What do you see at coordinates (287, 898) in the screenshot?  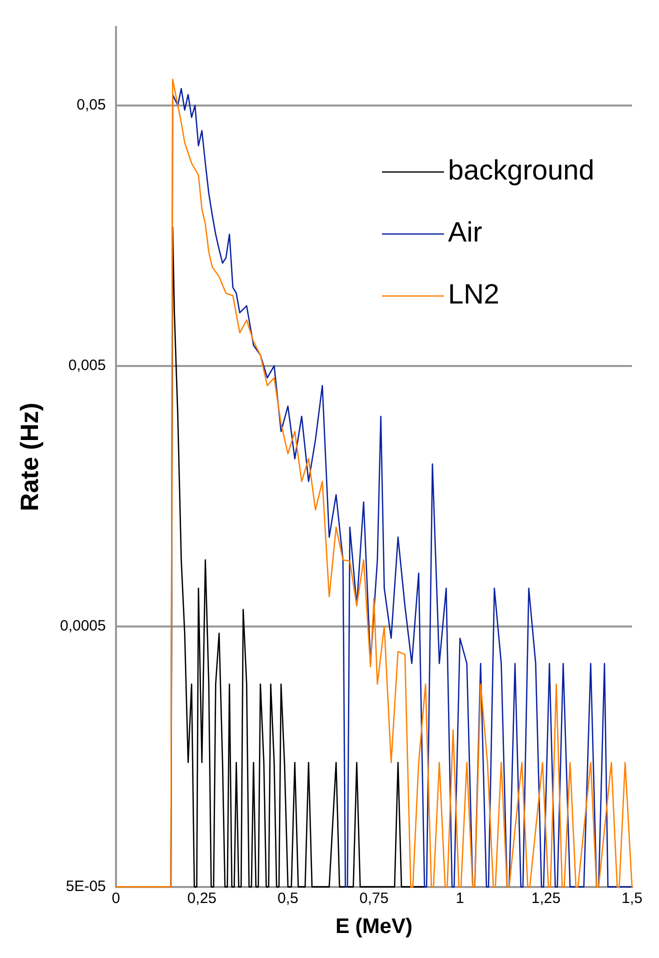 I see `x-tick-label: 0,5` at bounding box center [287, 898].